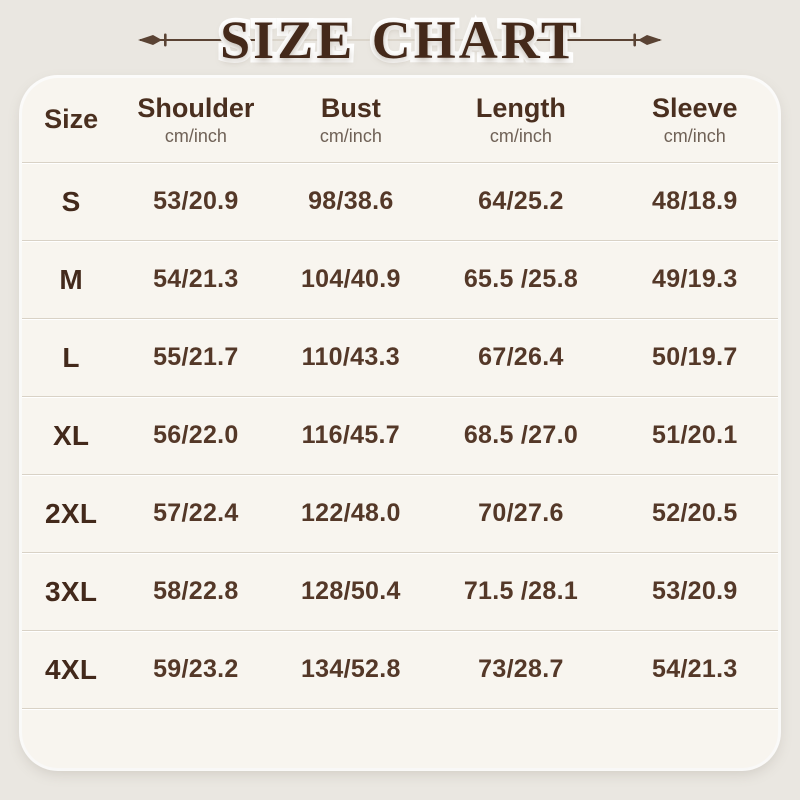  I want to click on right-arrow-ornament-icon, so click(598, 40).